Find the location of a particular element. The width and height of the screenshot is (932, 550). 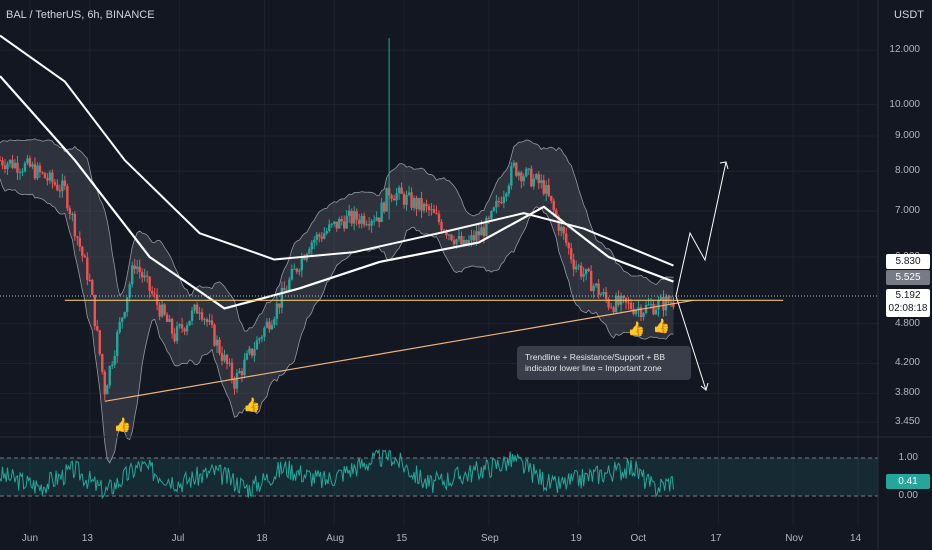

last-price-label: 5.192 02:08:18 is located at coordinates (908, 303).